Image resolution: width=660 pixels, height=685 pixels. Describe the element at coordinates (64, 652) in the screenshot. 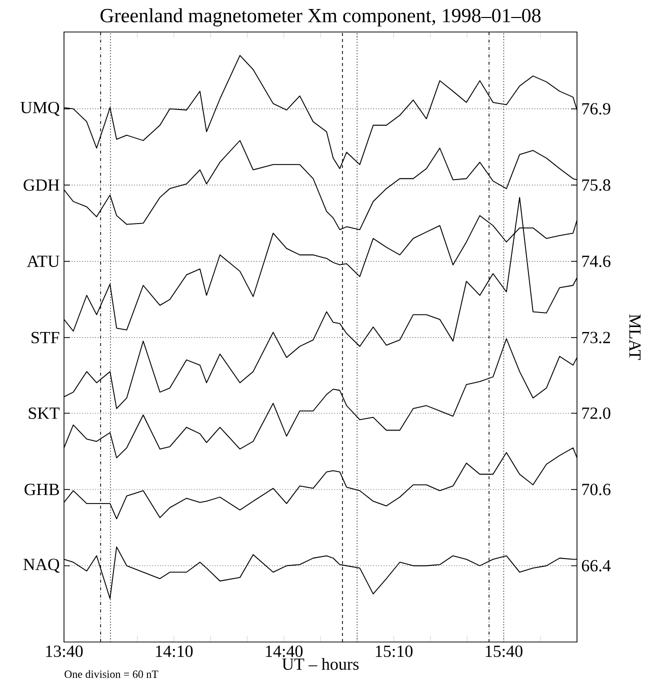

I see `x-tick-label: 13:40` at that location.